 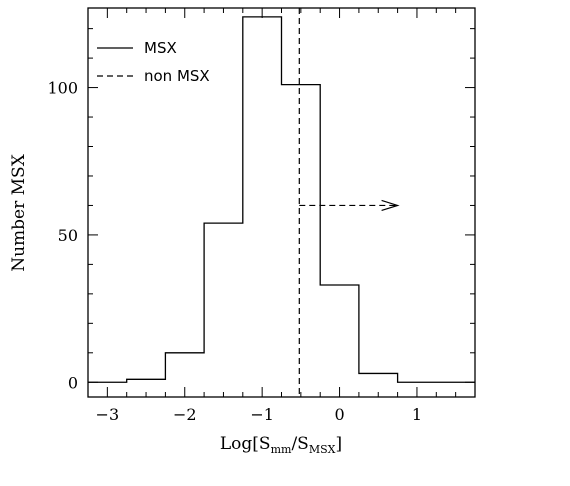 I want to click on y-tick-label: 100, so click(x=62, y=88).